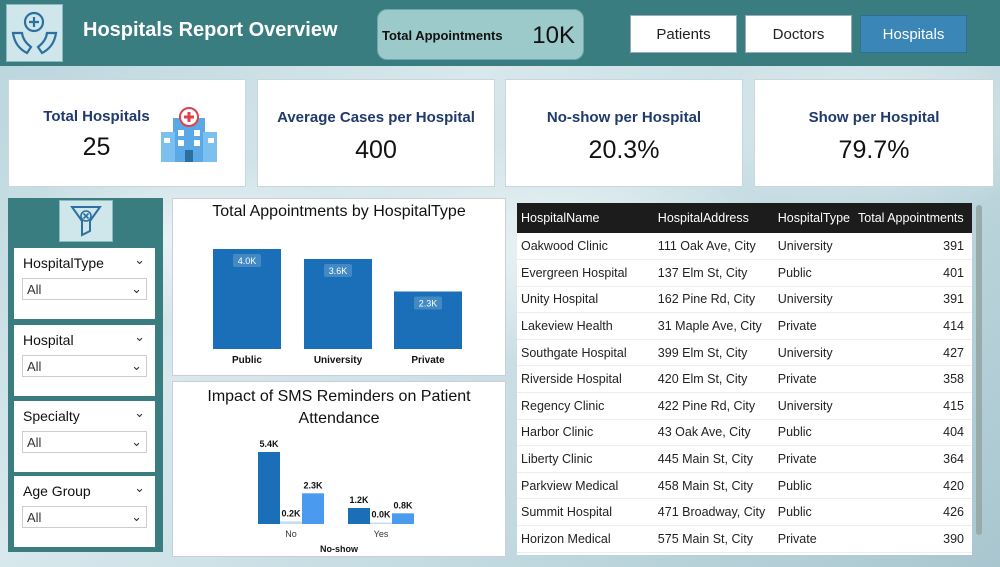 Image resolution: width=1000 pixels, height=567 pixels. What do you see at coordinates (913, 406) in the screenshot?
I see `table-cell: 415` at bounding box center [913, 406].